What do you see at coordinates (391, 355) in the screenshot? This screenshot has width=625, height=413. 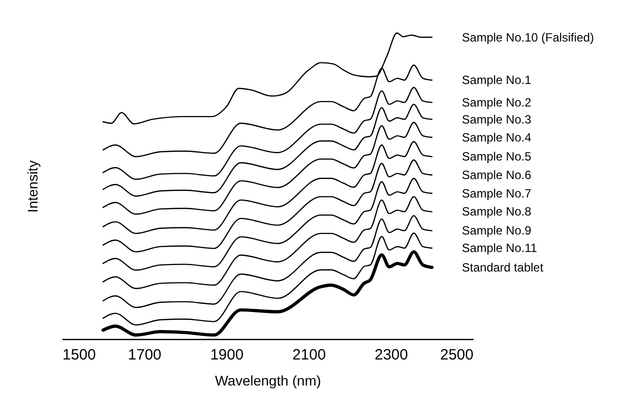 I see `x-tick-label: 2300` at bounding box center [391, 355].